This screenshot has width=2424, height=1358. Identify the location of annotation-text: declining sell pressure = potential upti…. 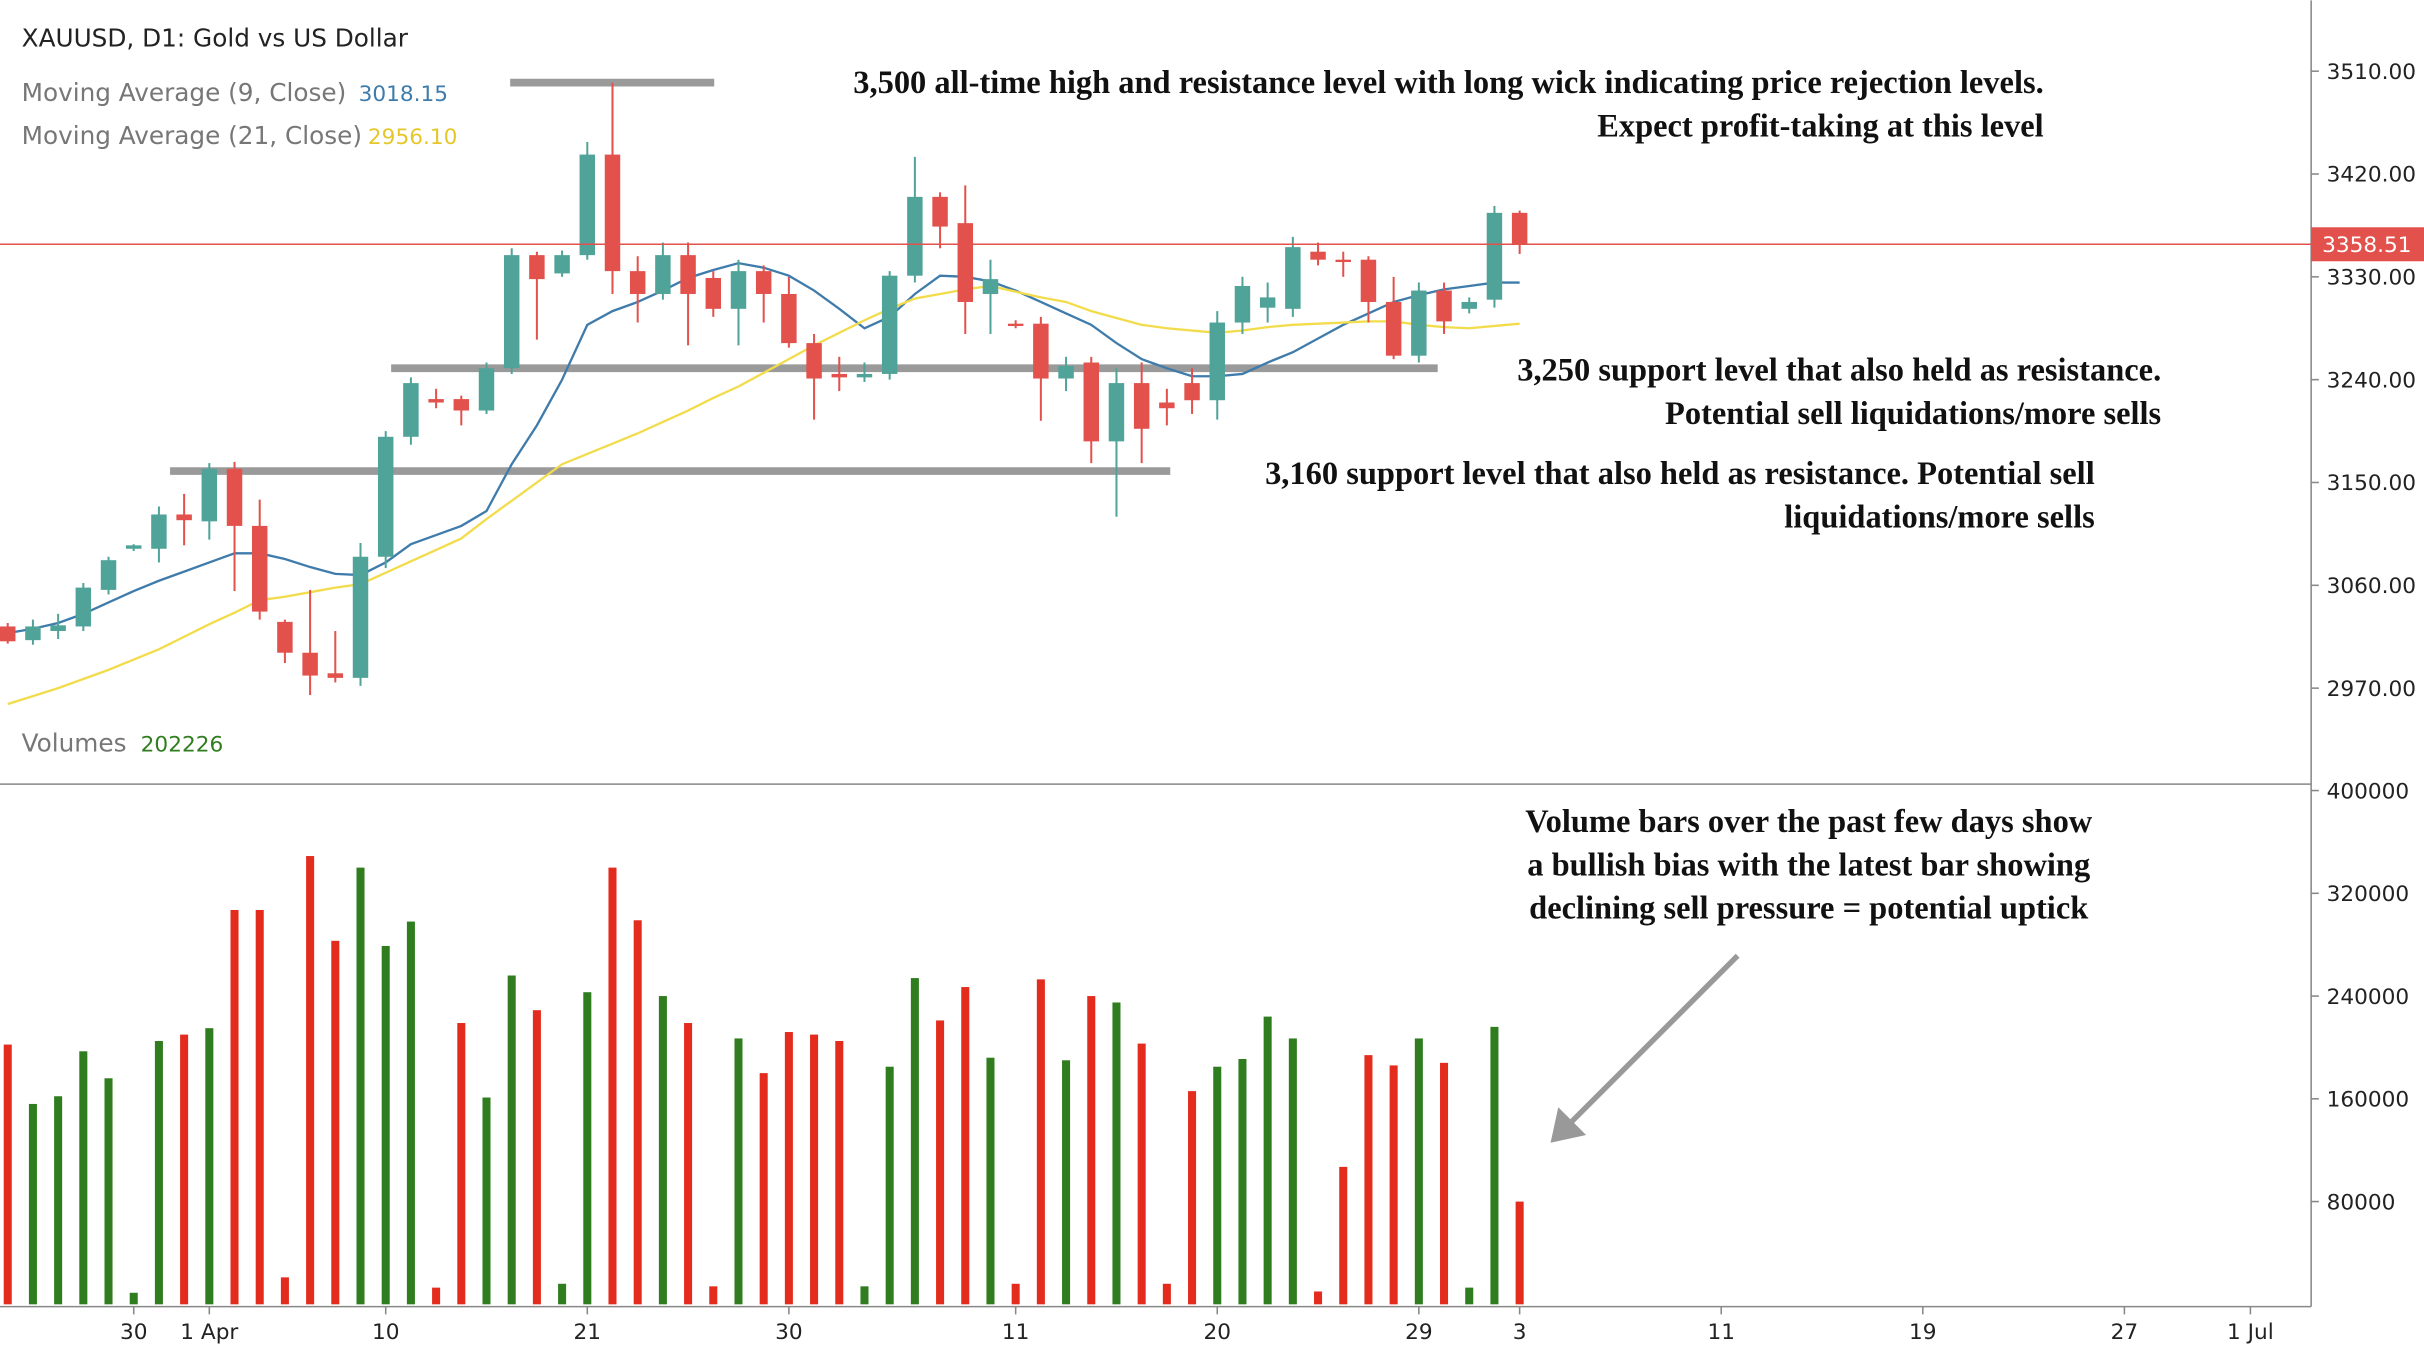
(1808, 909).